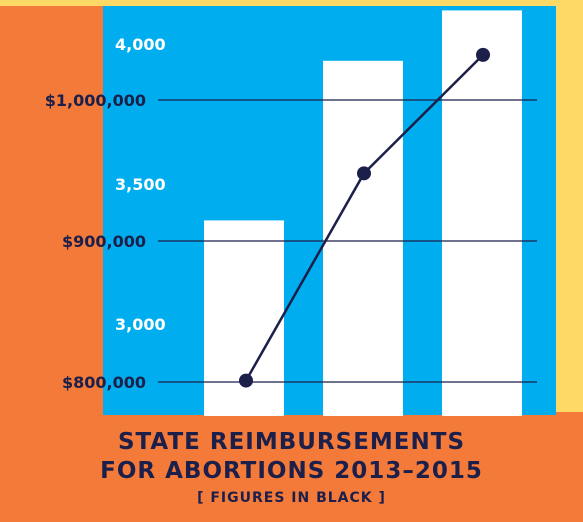  Describe the element at coordinates (291, 498) in the screenshot. I see `chart-subtitle: [ FIGURES IN BLACK ]` at that location.